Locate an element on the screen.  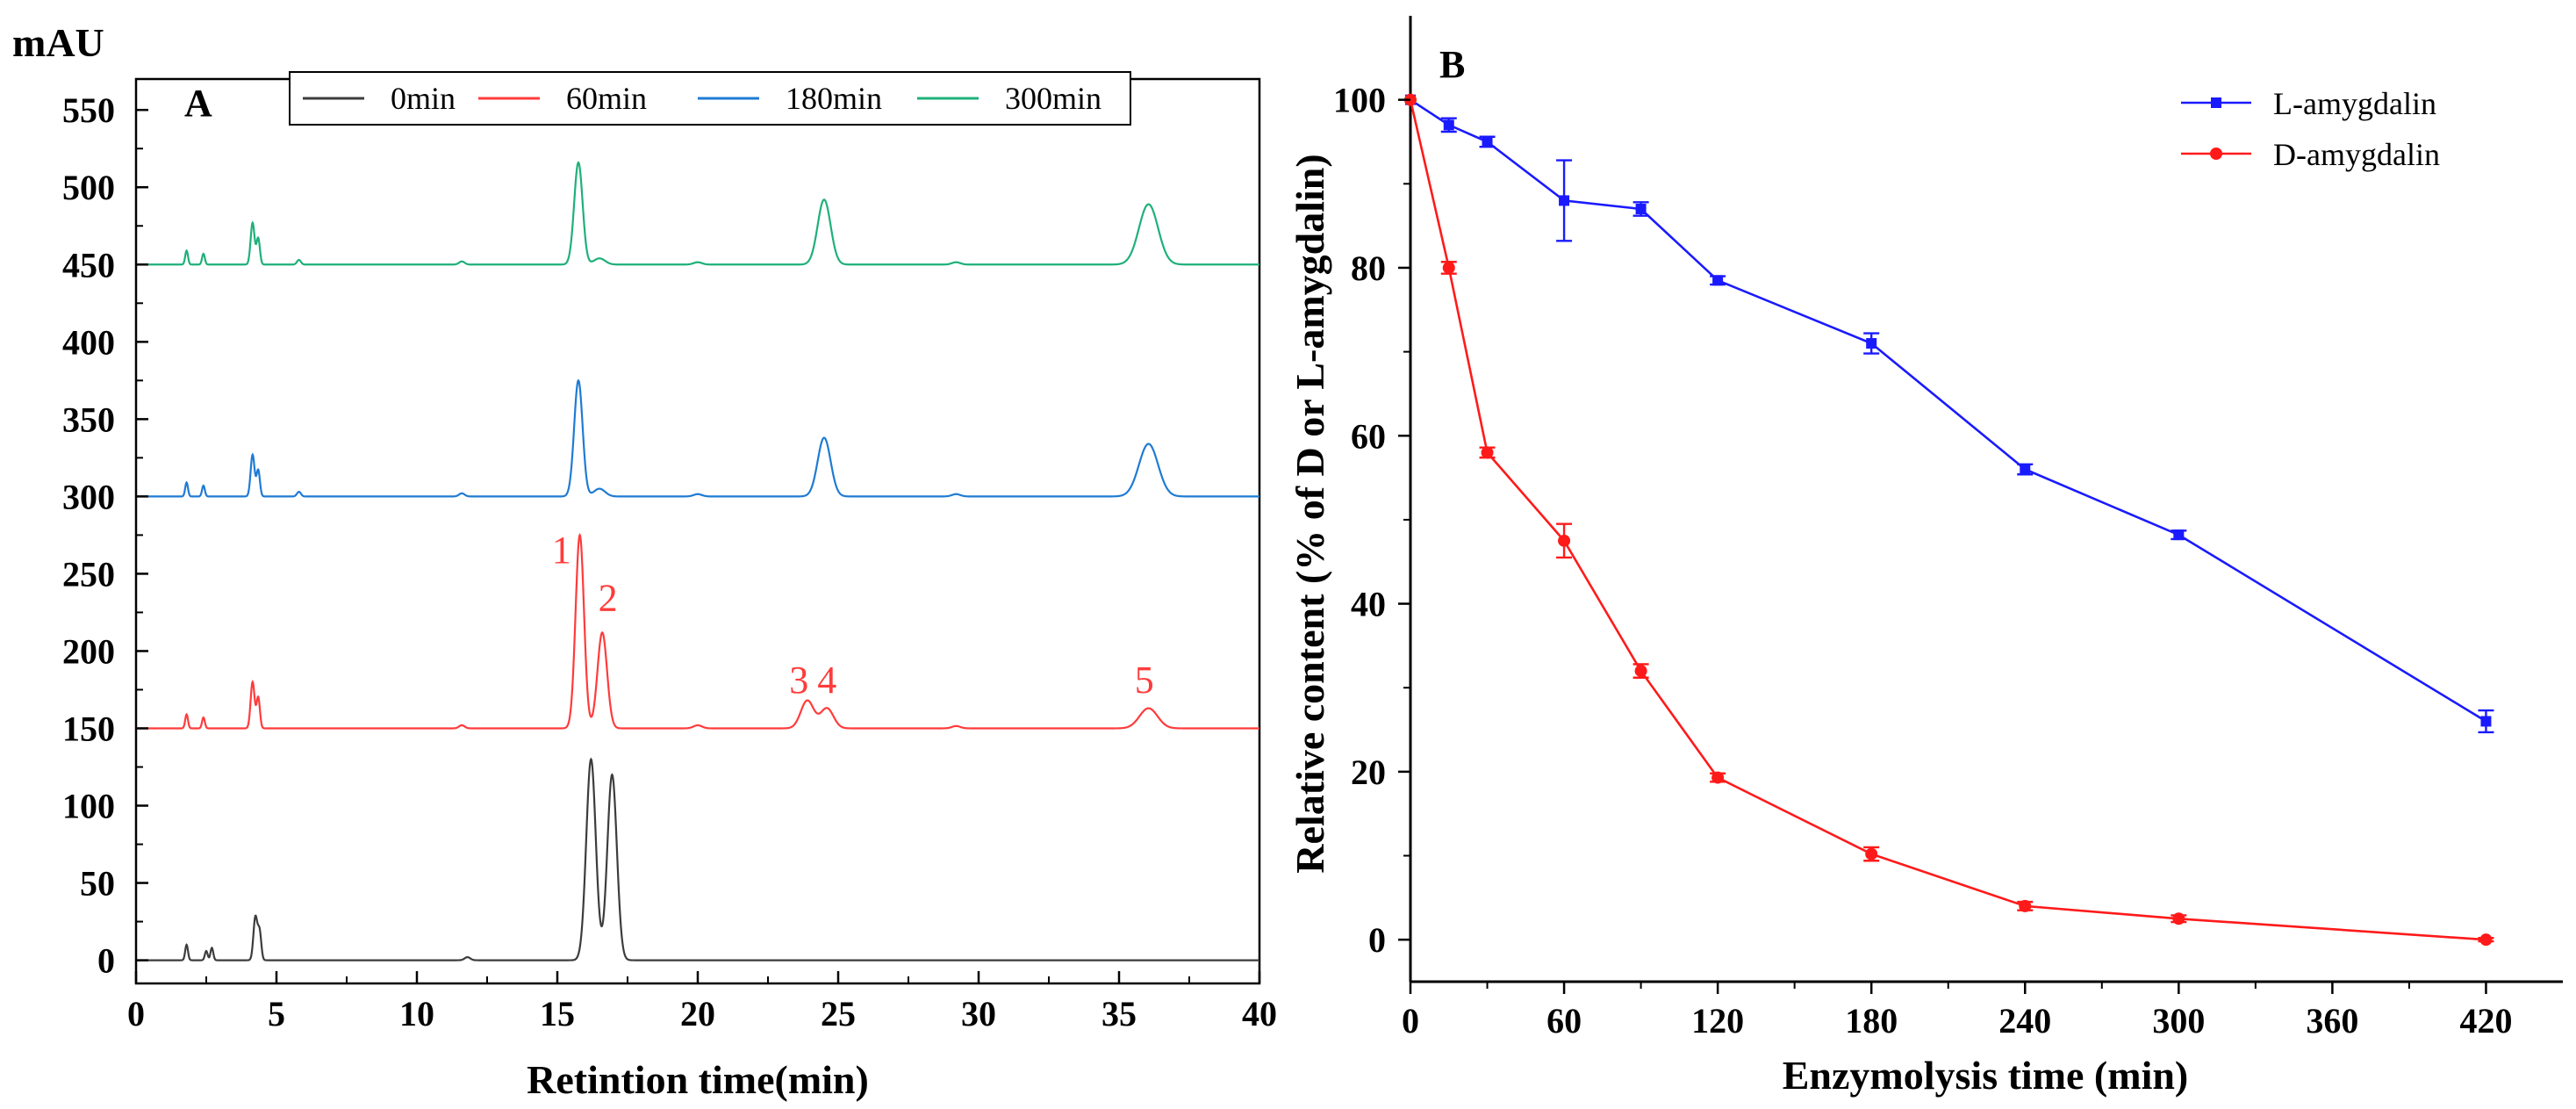
x-tick-label: 180 is located at coordinates (1872, 1021).